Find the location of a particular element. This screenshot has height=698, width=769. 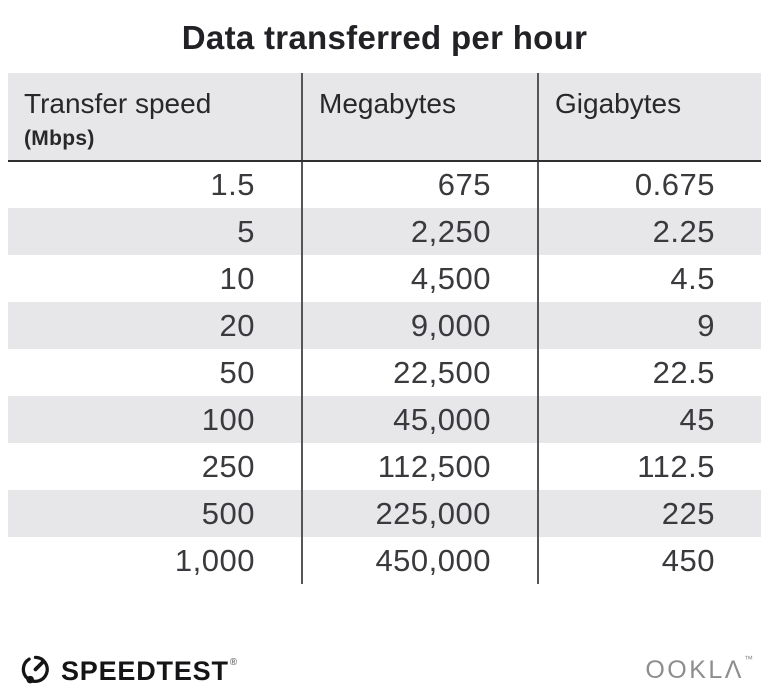

cell-megabytes: 9,000 is located at coordinates (419, 325).